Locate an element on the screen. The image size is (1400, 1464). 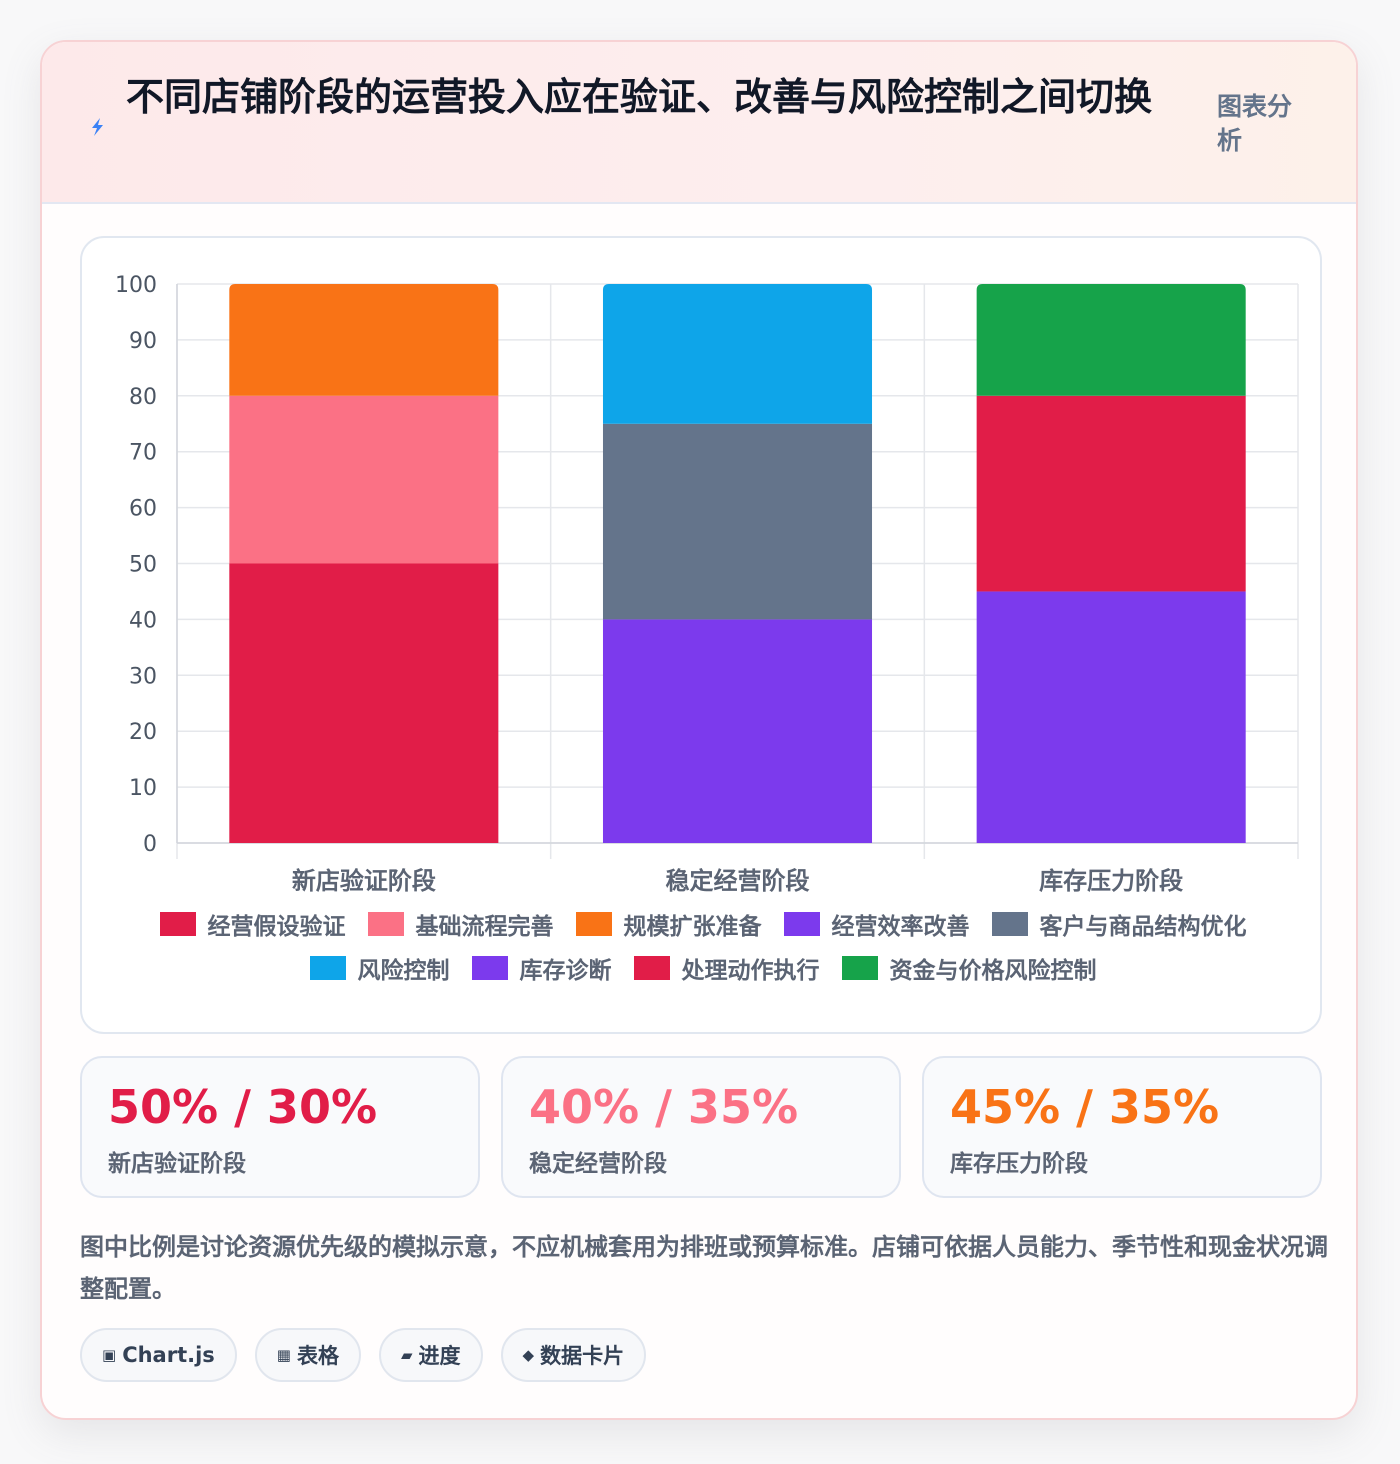
legend-item: 库存诊断 is located at coordinates (541, 969).